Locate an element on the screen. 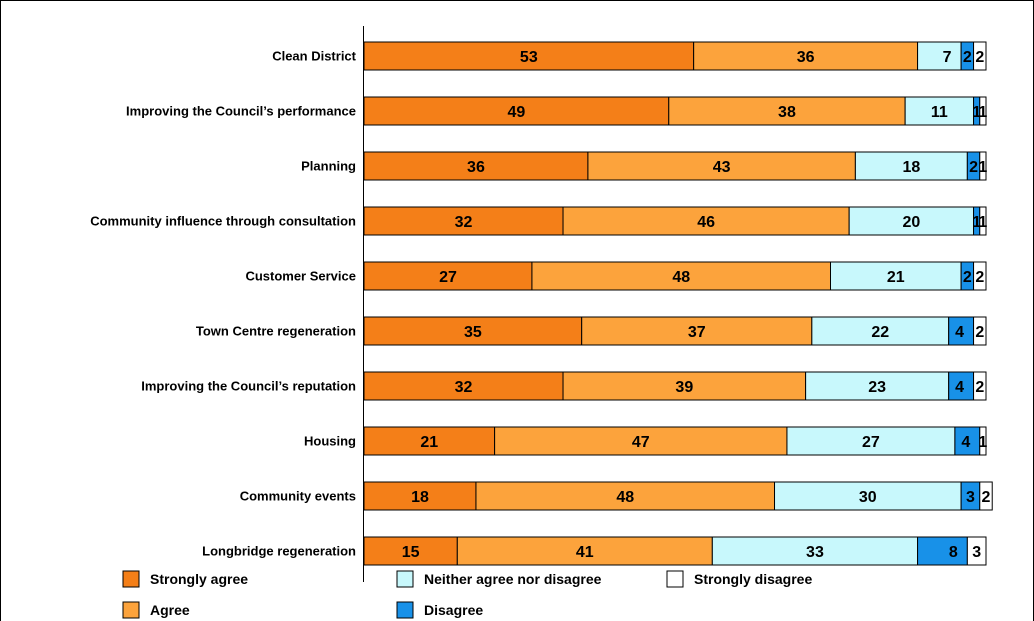 Image resolution: width=1034 pixels, height=621 pixels. category-label-housing: Housing is located at coordinates (330, 441).